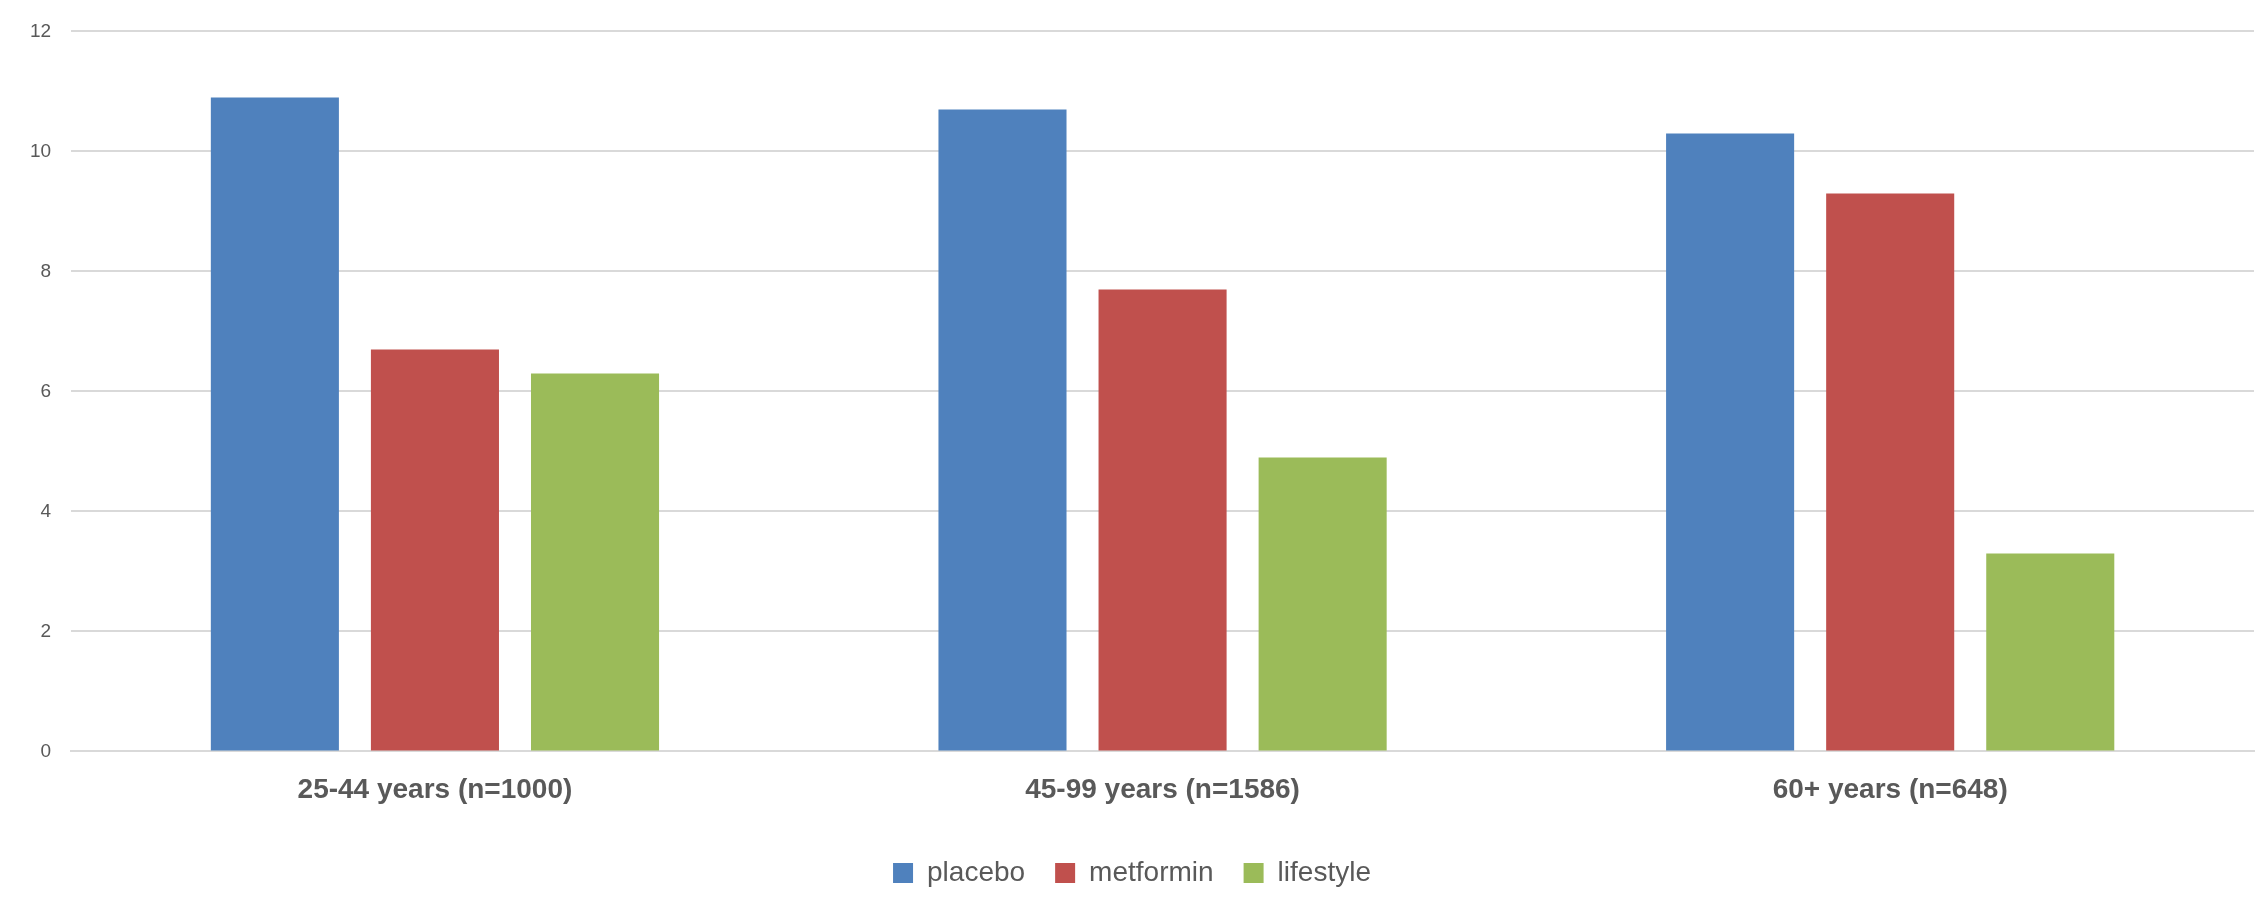 The image size is (2262, 907). Describe the element at coordinates (976, 871) in the screenshot. I see `legend-label: placebo` at that location.